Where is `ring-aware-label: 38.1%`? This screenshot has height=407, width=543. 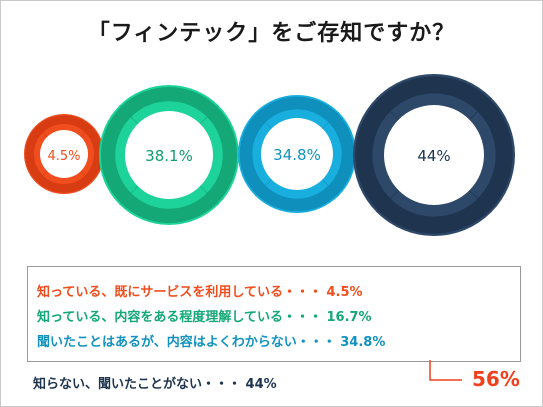 ring-aware-label: 38.1% is located at coordinates (169, 156).